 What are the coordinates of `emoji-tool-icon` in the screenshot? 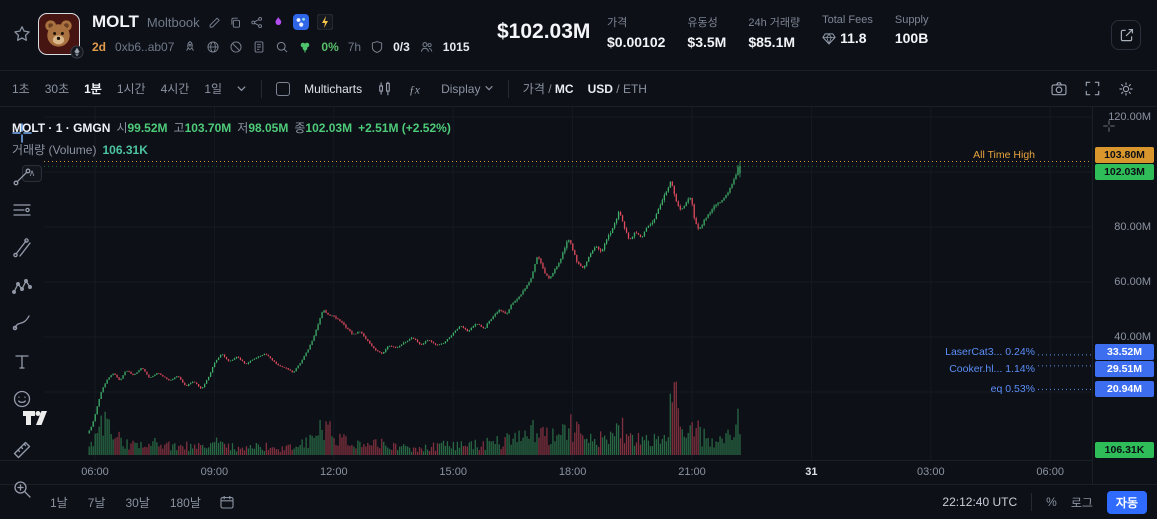 It's located at (22, 399).